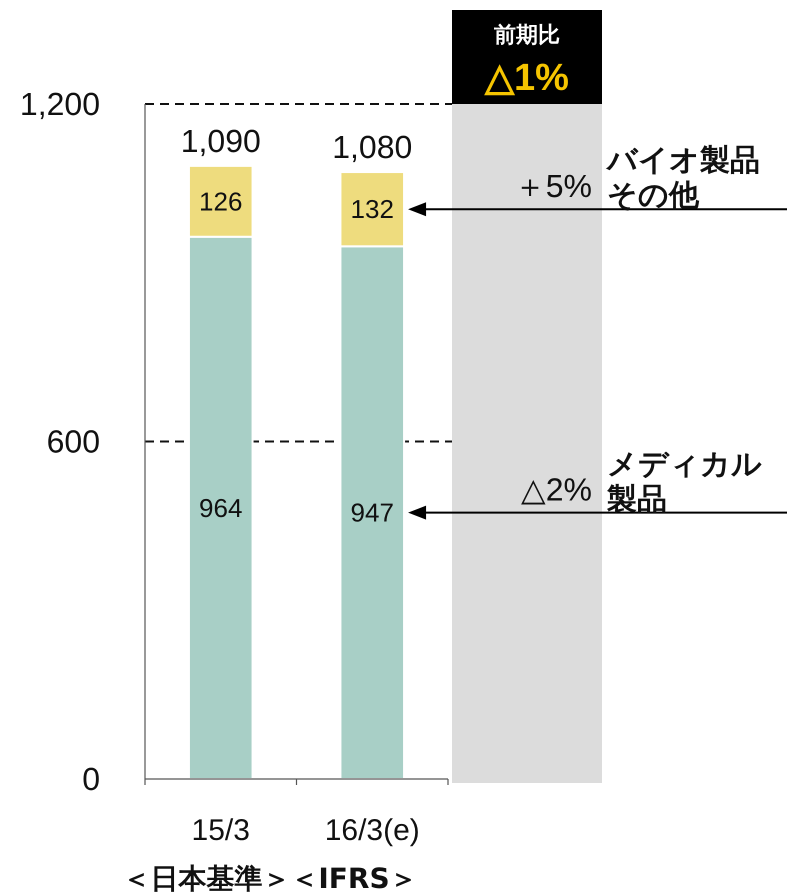  I want to click on y-tick-label: 0, so click(91, 779).